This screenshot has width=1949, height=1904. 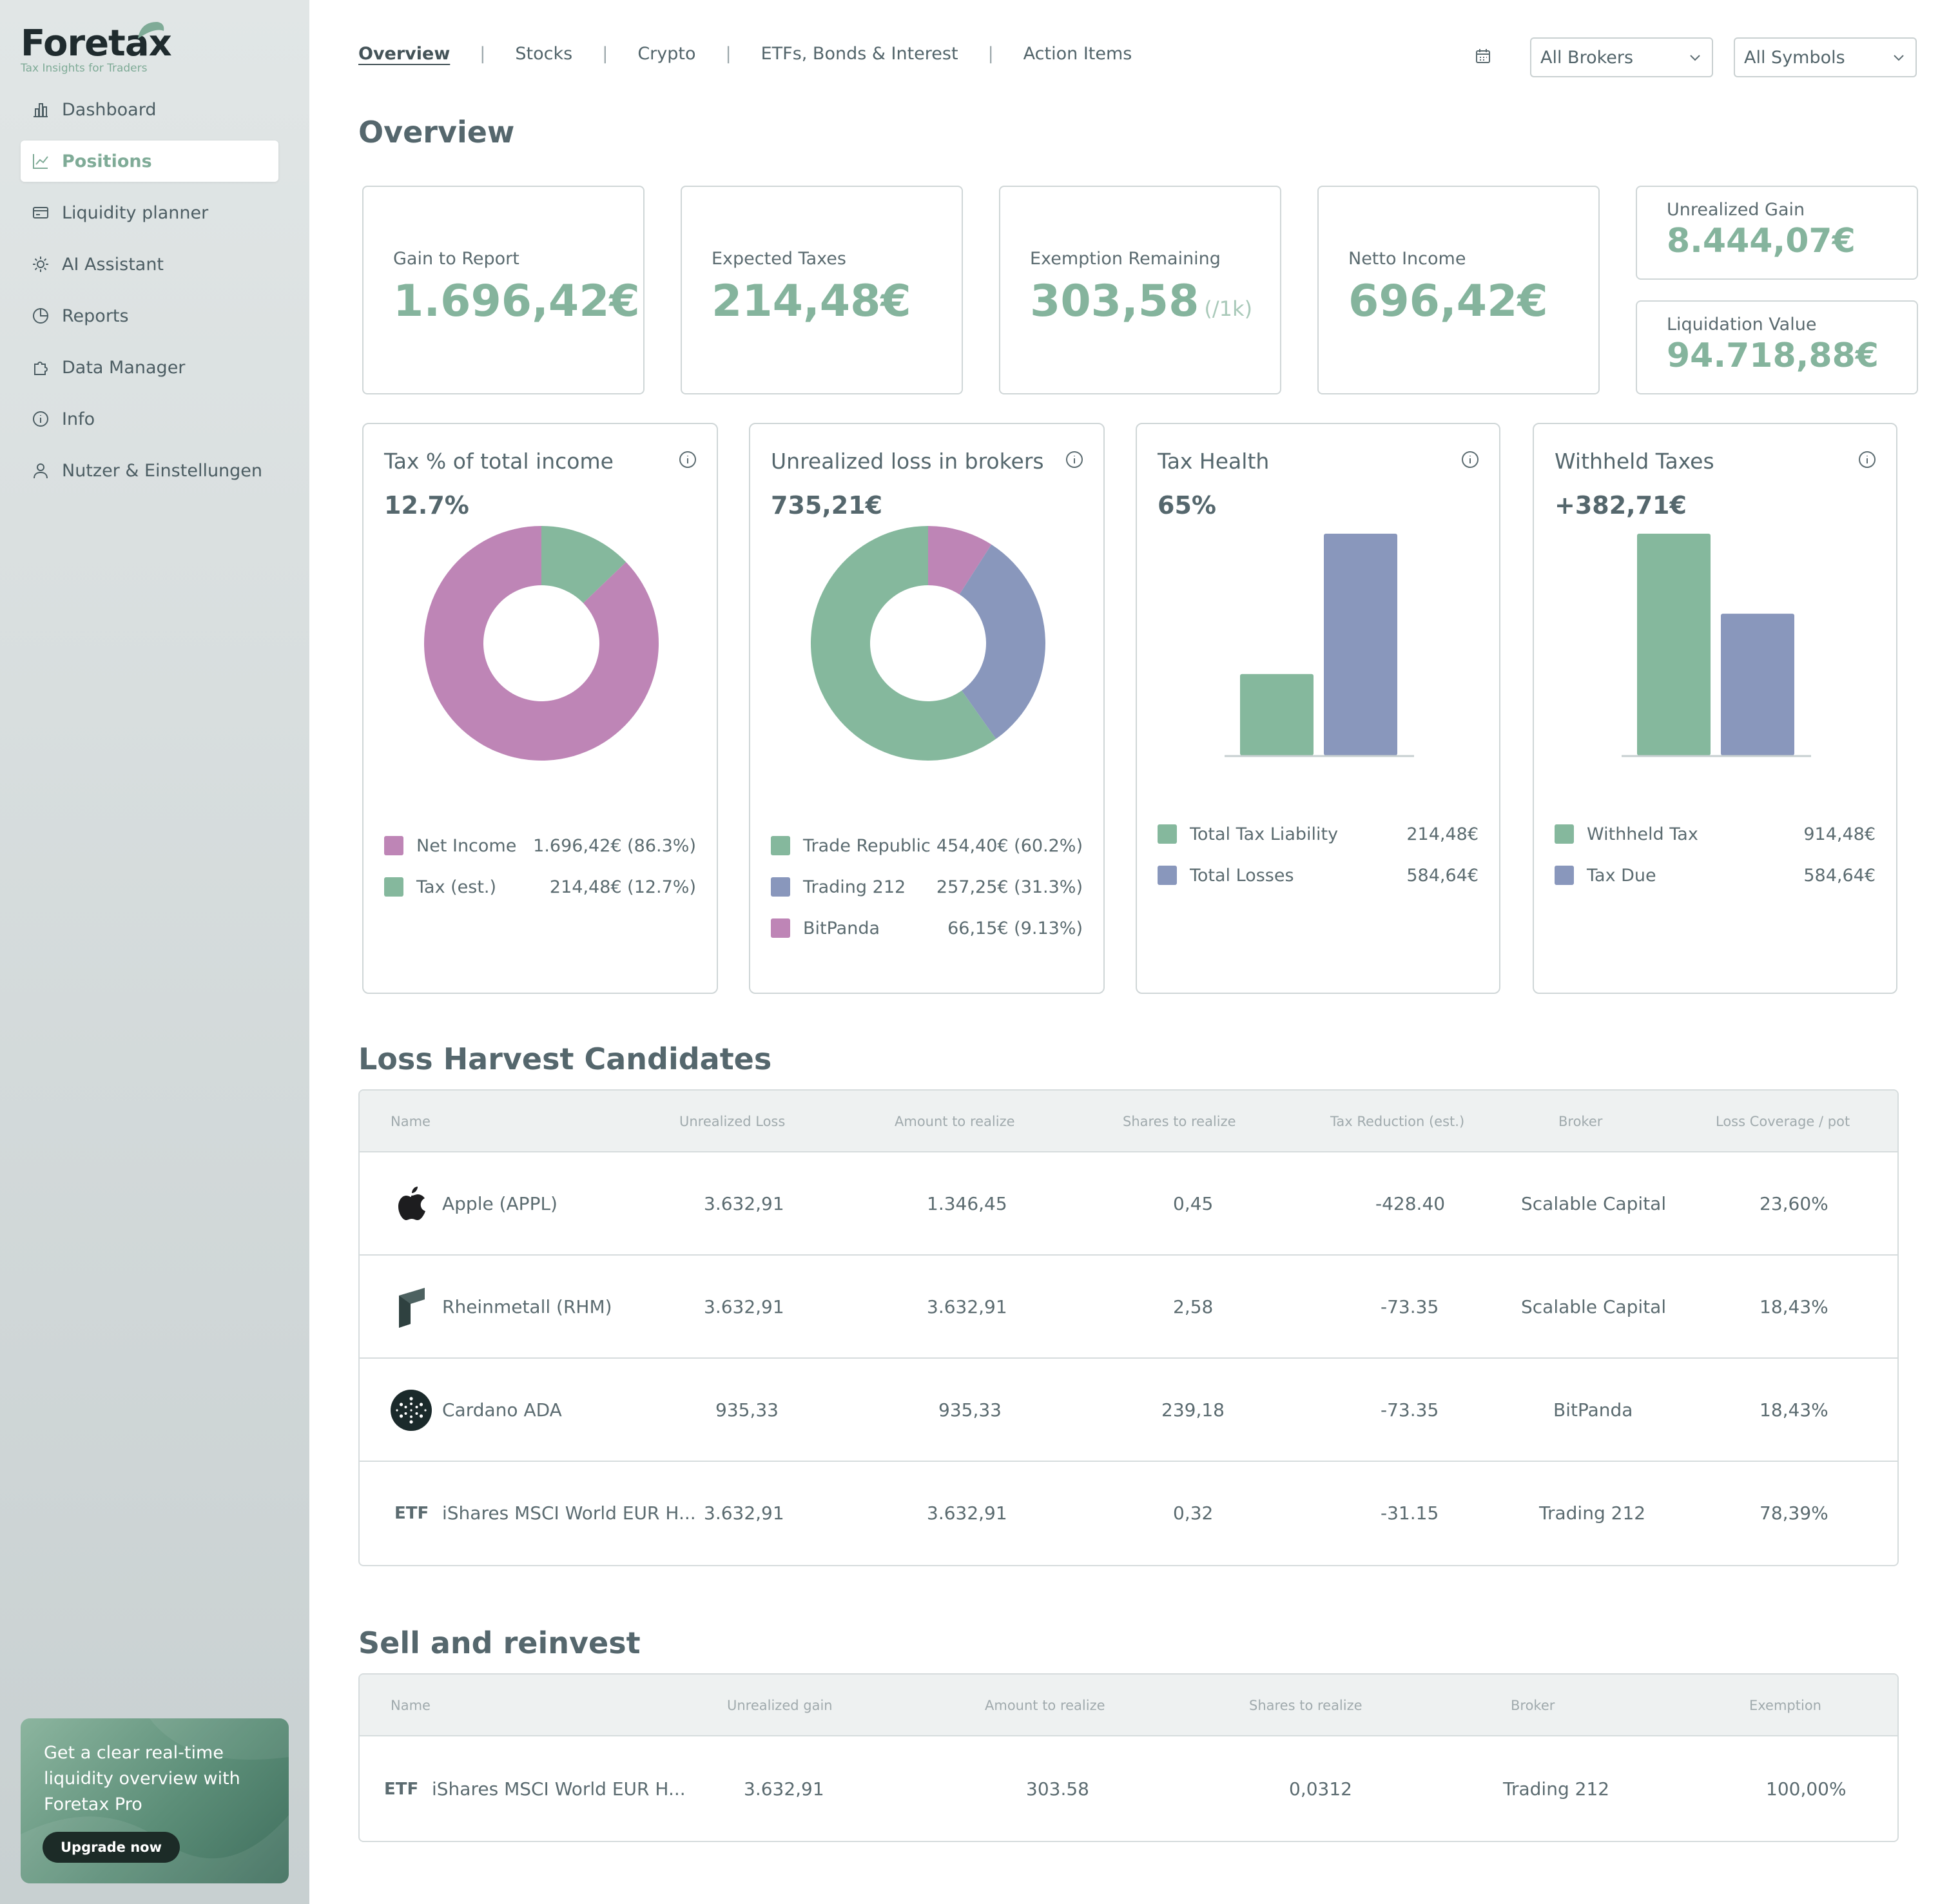 What do you see at coordinates (744, 1513) in the screenshot?
I see `cell-unrealized-loss: 3.632,91` at bounding box center [744, 1513].